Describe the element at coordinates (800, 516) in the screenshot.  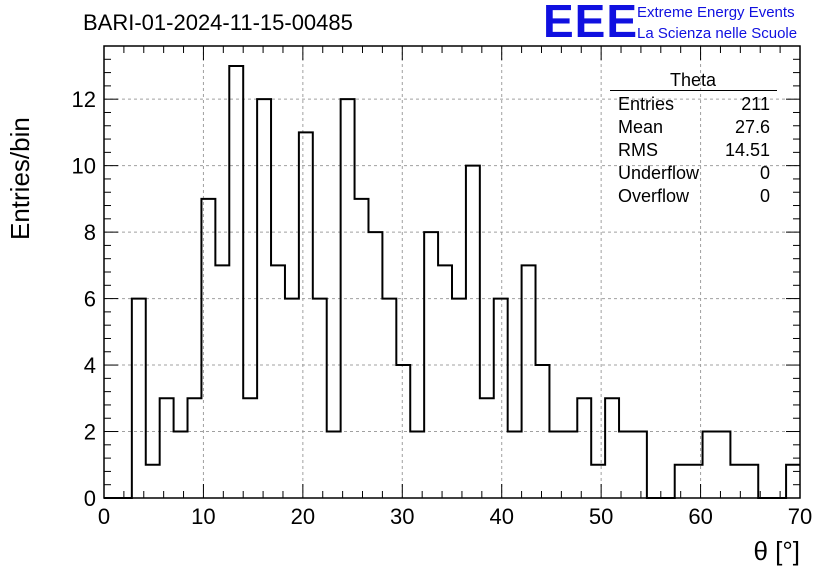
I see `x-tick-label: 70` at that location.